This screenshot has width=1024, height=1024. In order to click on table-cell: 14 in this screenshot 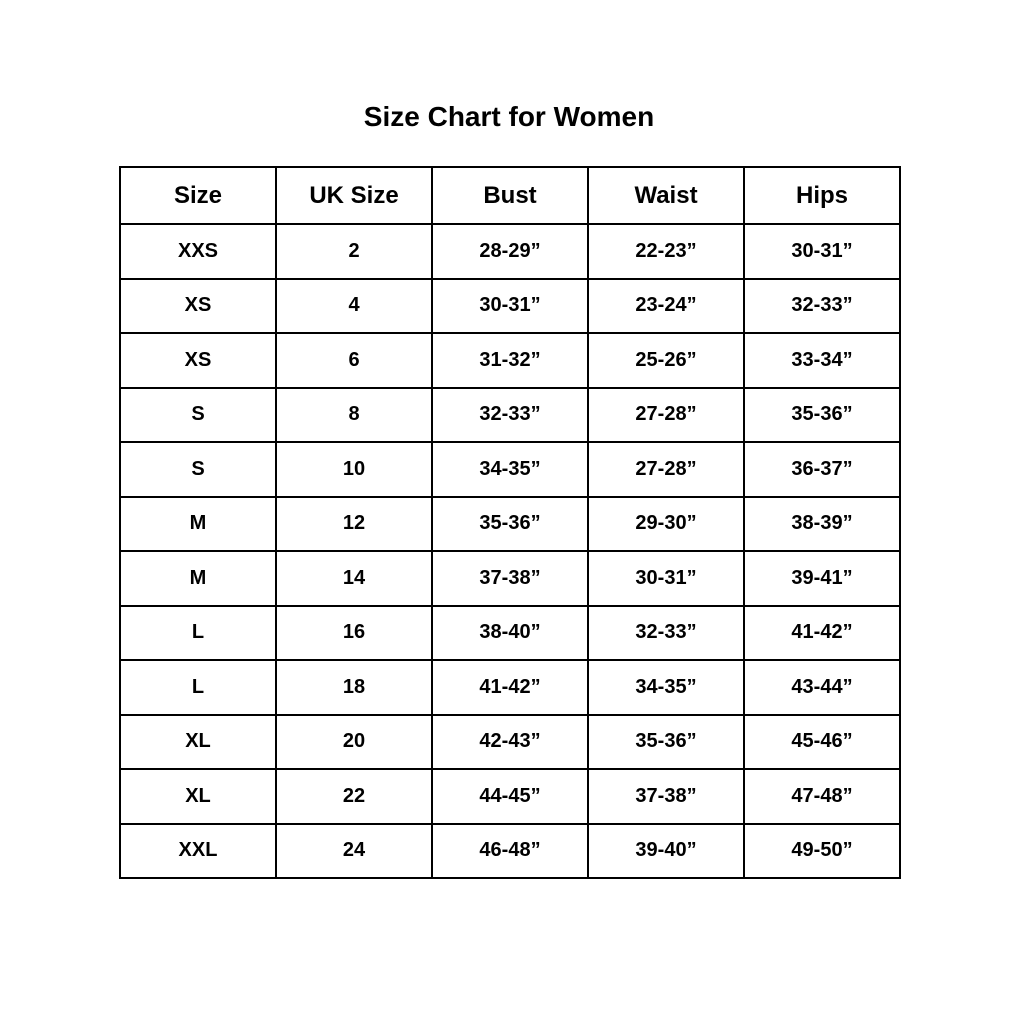, I will do `click(354, 578)`.